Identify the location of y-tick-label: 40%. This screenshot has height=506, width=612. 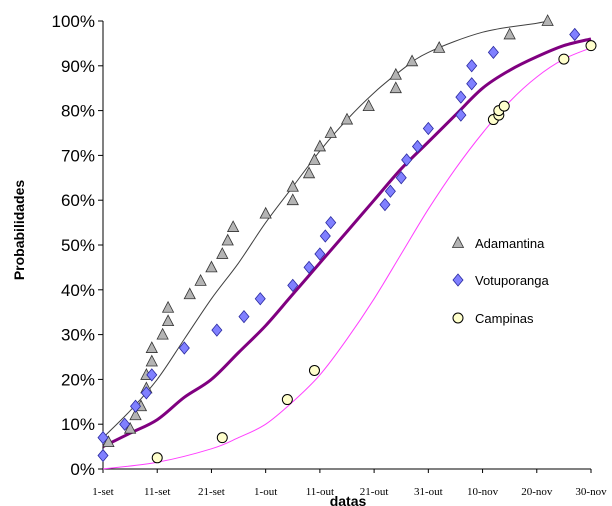
(78, 290).